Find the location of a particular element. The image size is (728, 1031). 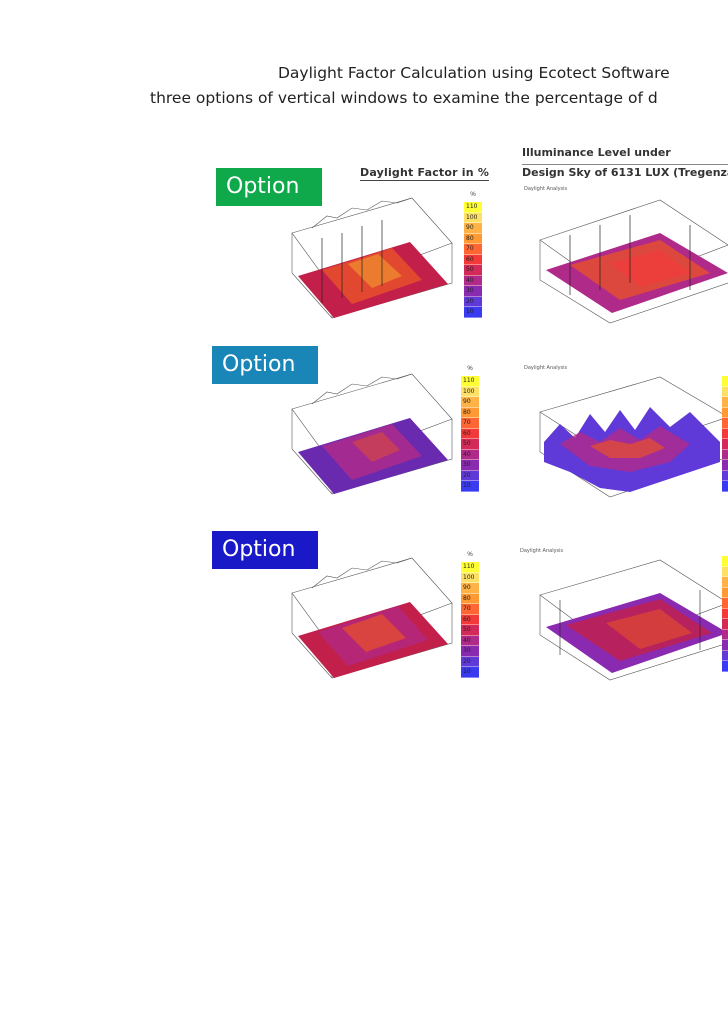

option-2-illuminance-legend-partial is located at coordinates (725, 434).